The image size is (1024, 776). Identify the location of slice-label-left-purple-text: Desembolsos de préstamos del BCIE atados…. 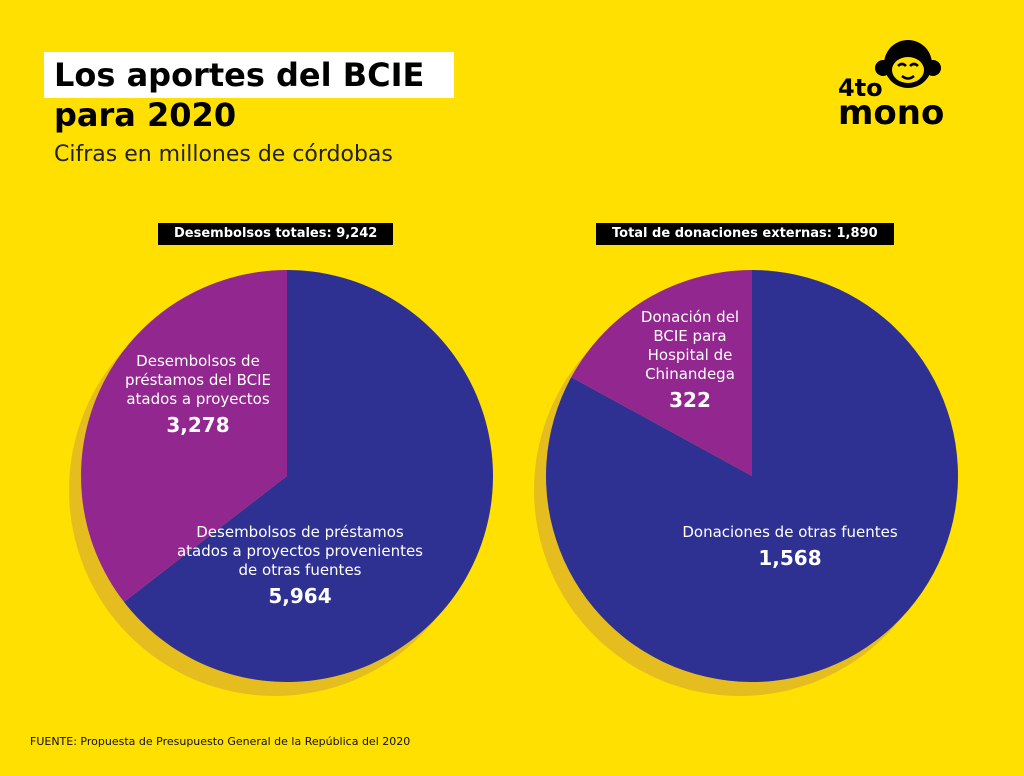
(198, 380).